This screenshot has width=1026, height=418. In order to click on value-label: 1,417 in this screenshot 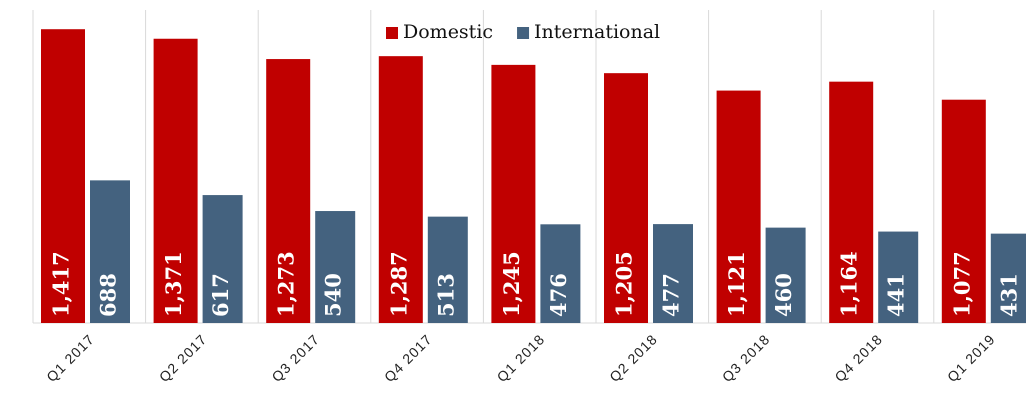, I will do `click(61, 284)`.